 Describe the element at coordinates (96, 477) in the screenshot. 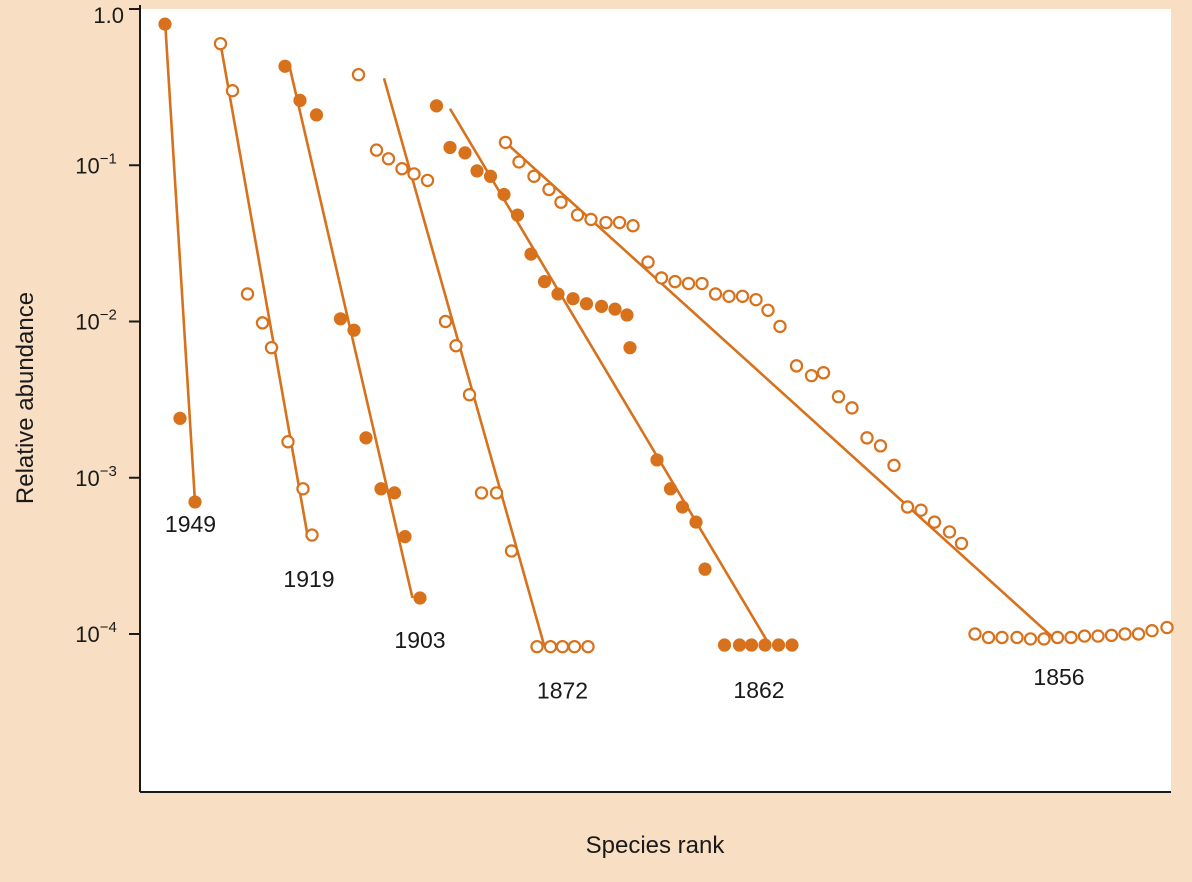

I see `y-tick-label-4: 10⁻³` at that location.